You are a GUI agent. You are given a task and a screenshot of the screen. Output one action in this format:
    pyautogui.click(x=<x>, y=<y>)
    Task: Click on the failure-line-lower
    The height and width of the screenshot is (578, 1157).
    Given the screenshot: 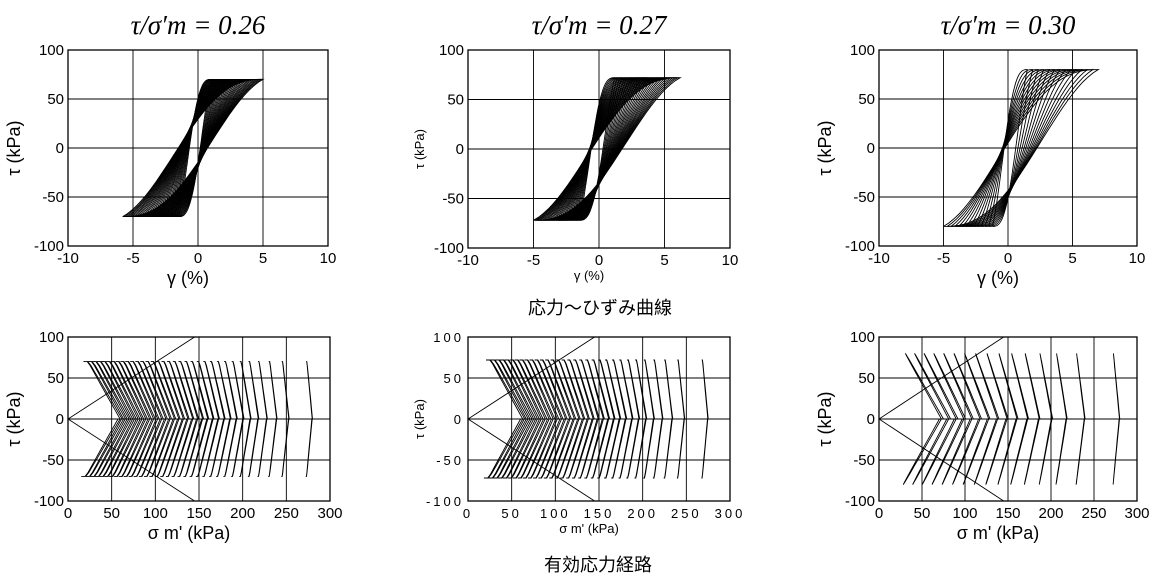 What is the action you would take?
    pyautogui.click(x=942, y=459)
    